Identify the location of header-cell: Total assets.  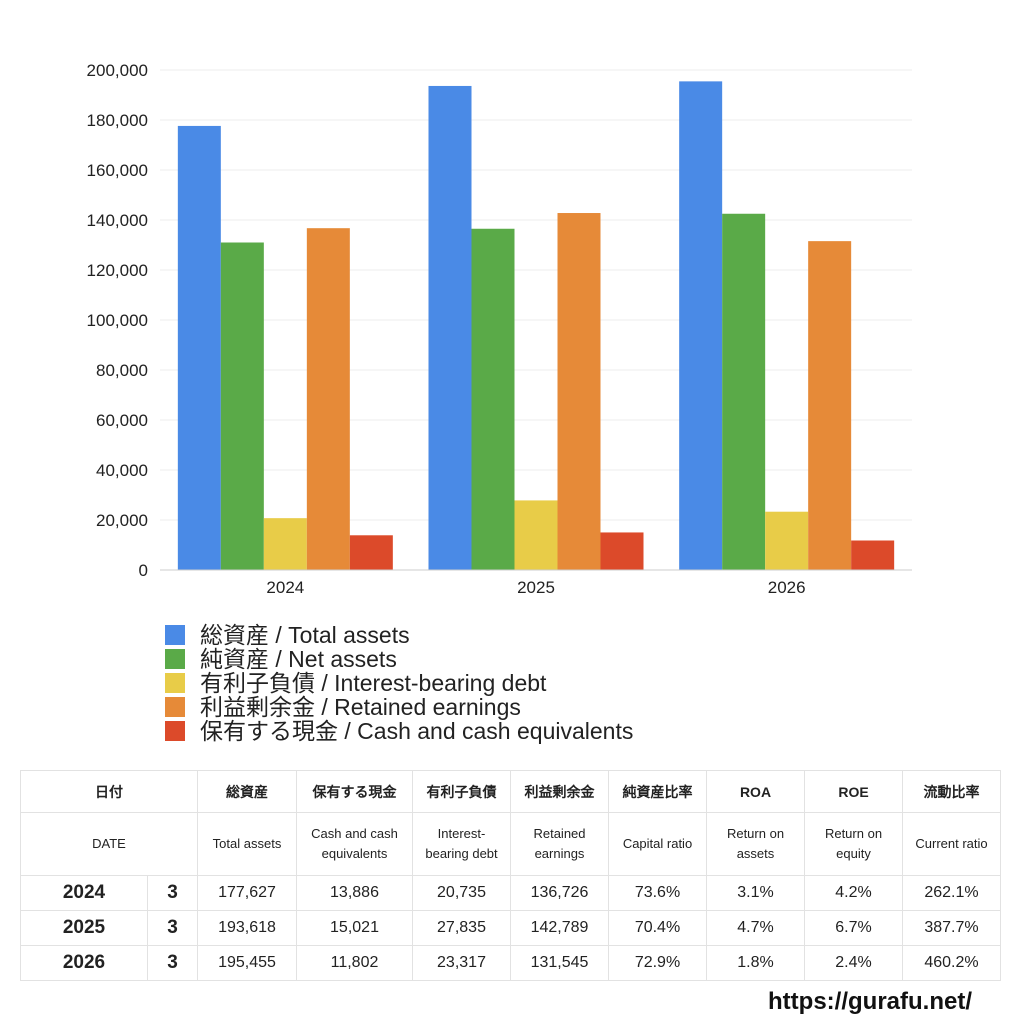
(247, 844).